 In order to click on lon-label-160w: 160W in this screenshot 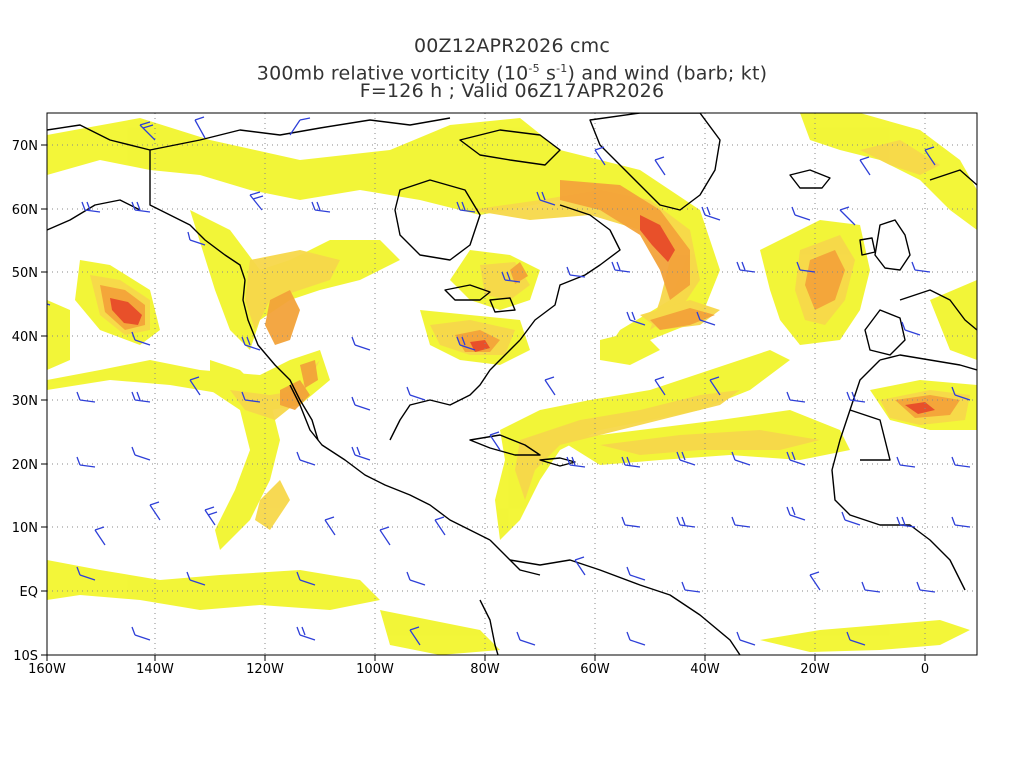, I will do `click(47, 669)`.